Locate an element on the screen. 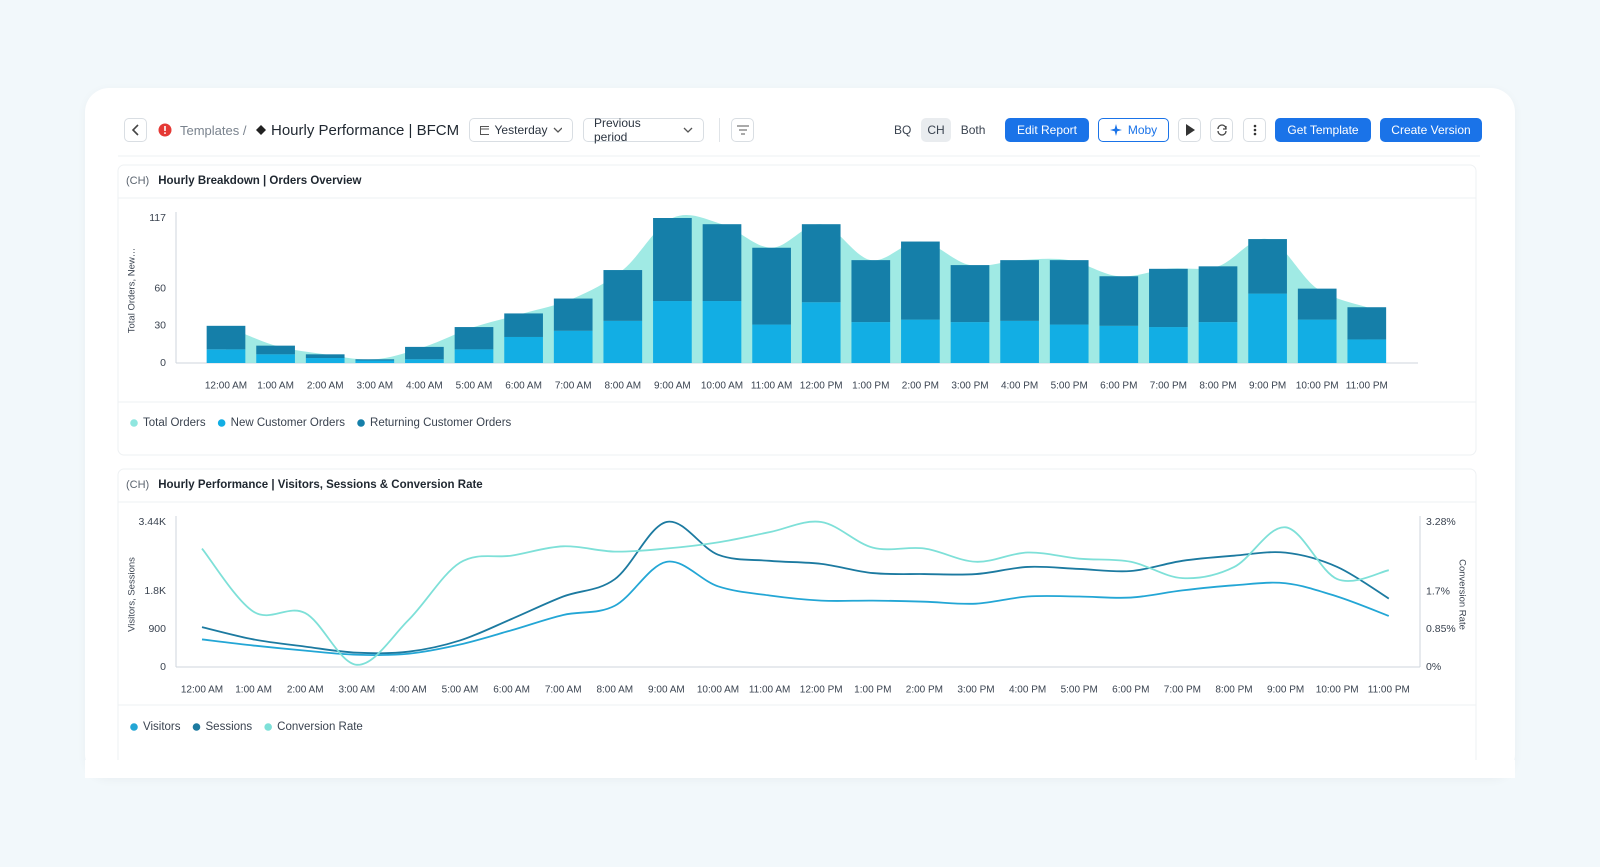 The width and height of the screenshot is (1600, 867). x-tick-label: 3:00 PM is located at coordinates (975, 690).